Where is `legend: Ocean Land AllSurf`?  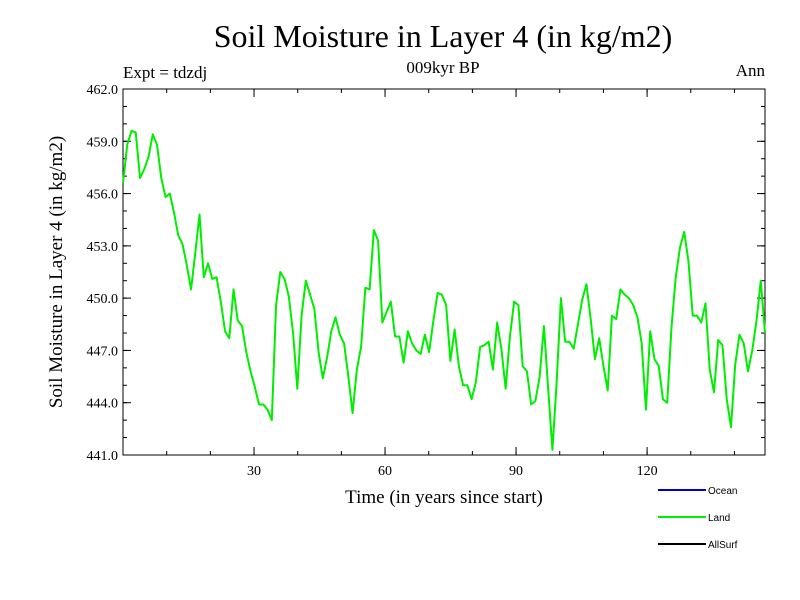
legend: Ocean Land AllSurf is located at coordinates (698, 518).